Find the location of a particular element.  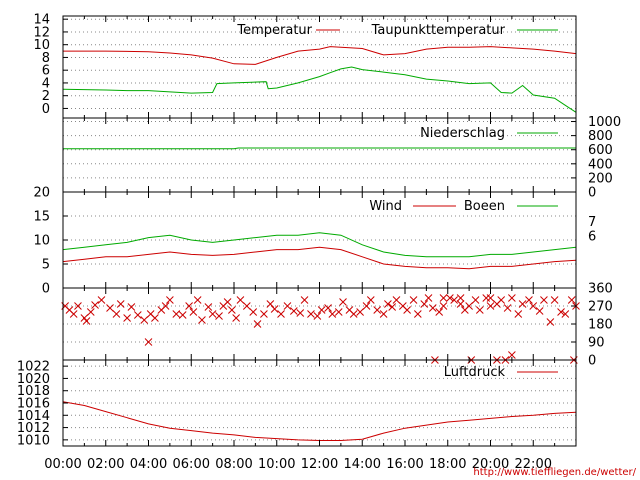

temperature-y-tick-label: 4 is located at coordinates (46, 83).